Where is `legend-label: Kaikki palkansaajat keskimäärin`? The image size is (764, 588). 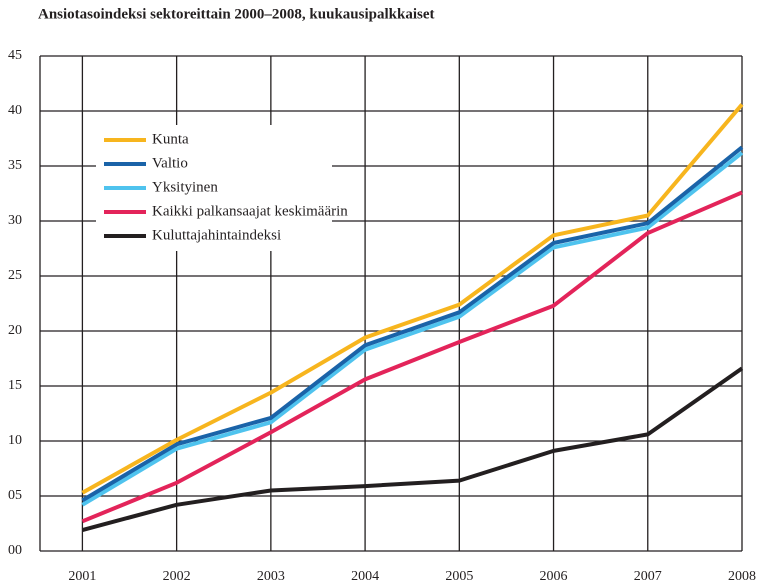 legend-label: Kaikki palkansaajat keskimäärin is located at coordinates (250, 211).